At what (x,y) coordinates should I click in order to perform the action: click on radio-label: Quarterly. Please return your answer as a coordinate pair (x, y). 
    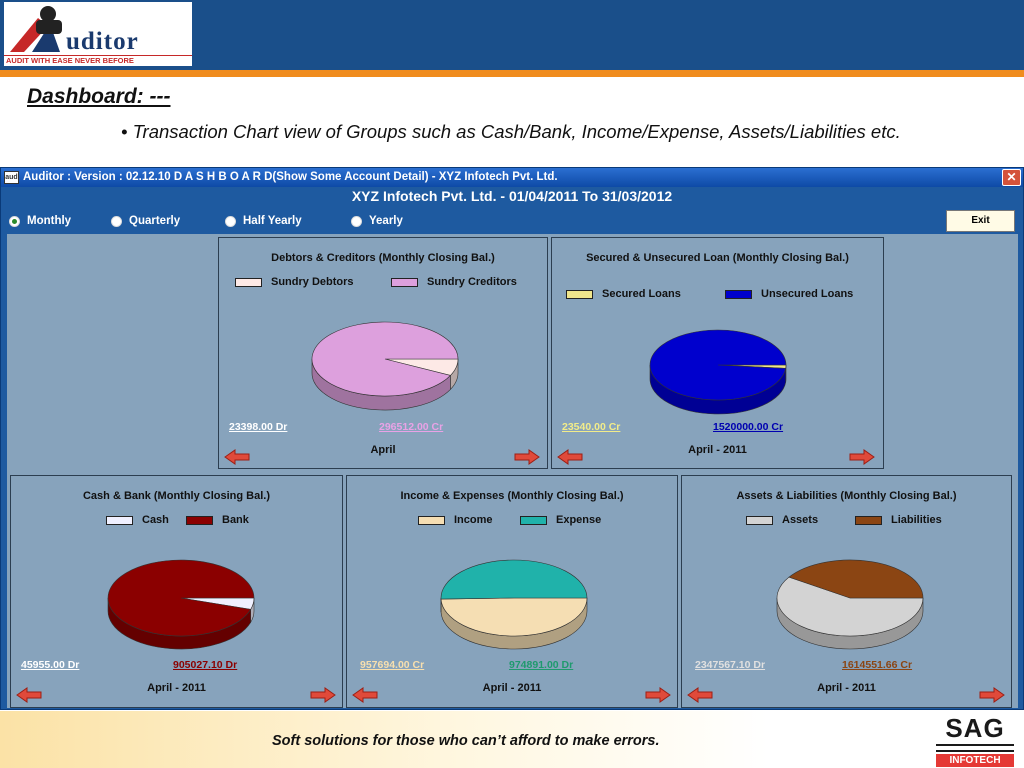
    Looking at the image, I should click on (155, 221).